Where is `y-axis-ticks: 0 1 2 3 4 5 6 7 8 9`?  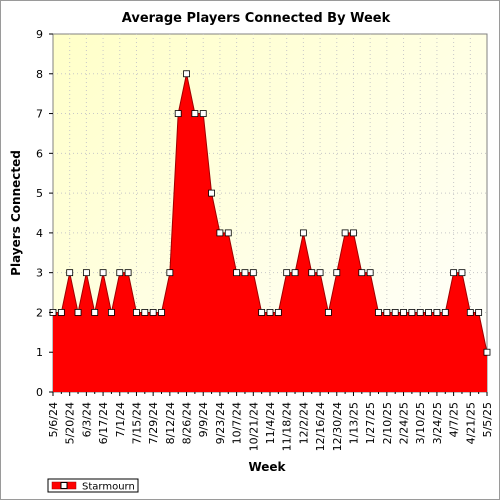
y-axis-ticks: 0 1 2 3 4 5 6 7 8 9 is located at coordinates (44, 213).